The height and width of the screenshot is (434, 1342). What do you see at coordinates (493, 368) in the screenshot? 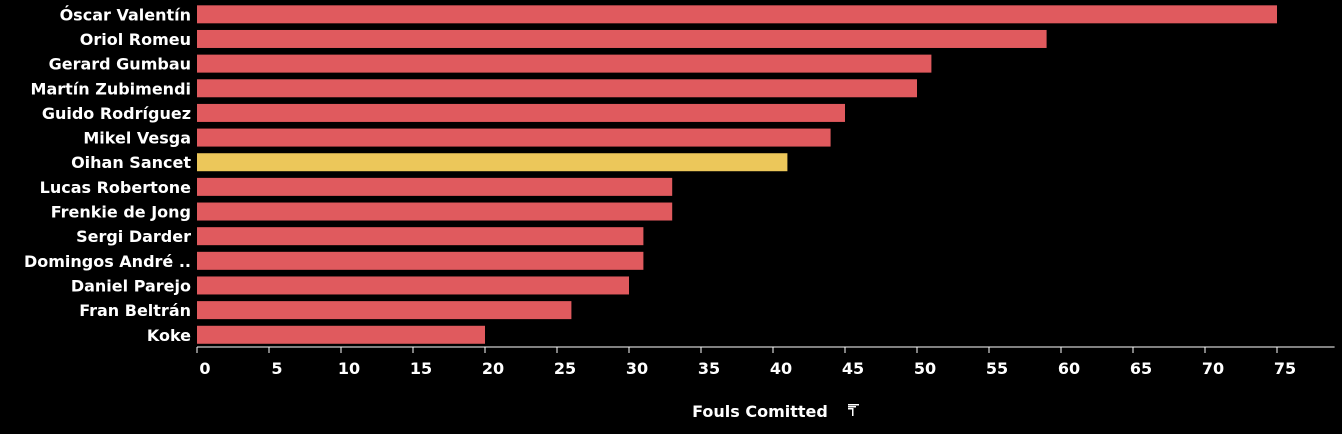
I see `x-tick-label: 20` at bounding box center [493, 368].